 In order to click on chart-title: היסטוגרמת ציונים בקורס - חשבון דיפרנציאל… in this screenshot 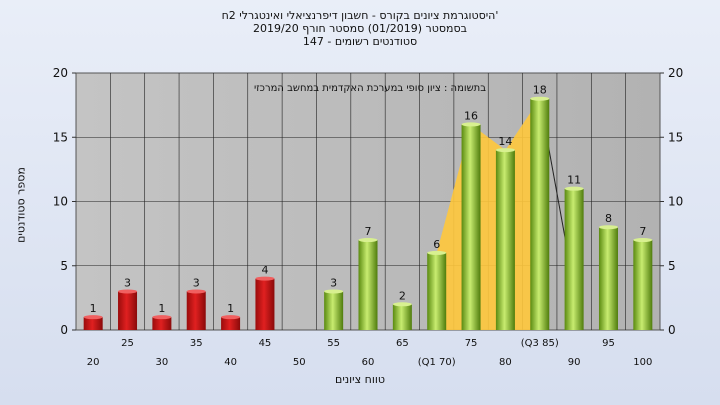, I will do `click(360, 15)`.